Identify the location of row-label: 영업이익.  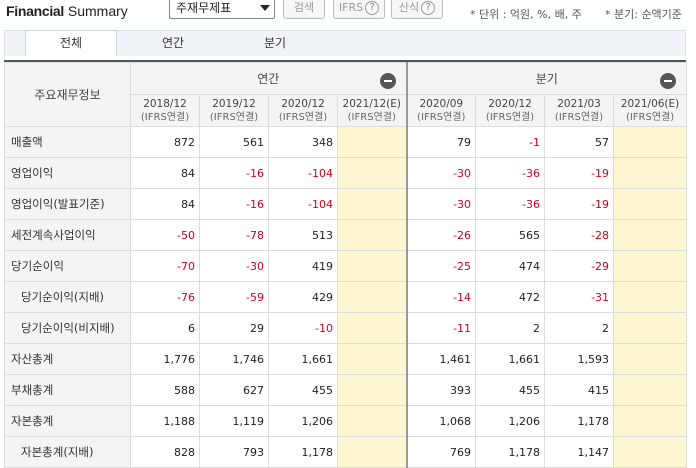
(67, 173).